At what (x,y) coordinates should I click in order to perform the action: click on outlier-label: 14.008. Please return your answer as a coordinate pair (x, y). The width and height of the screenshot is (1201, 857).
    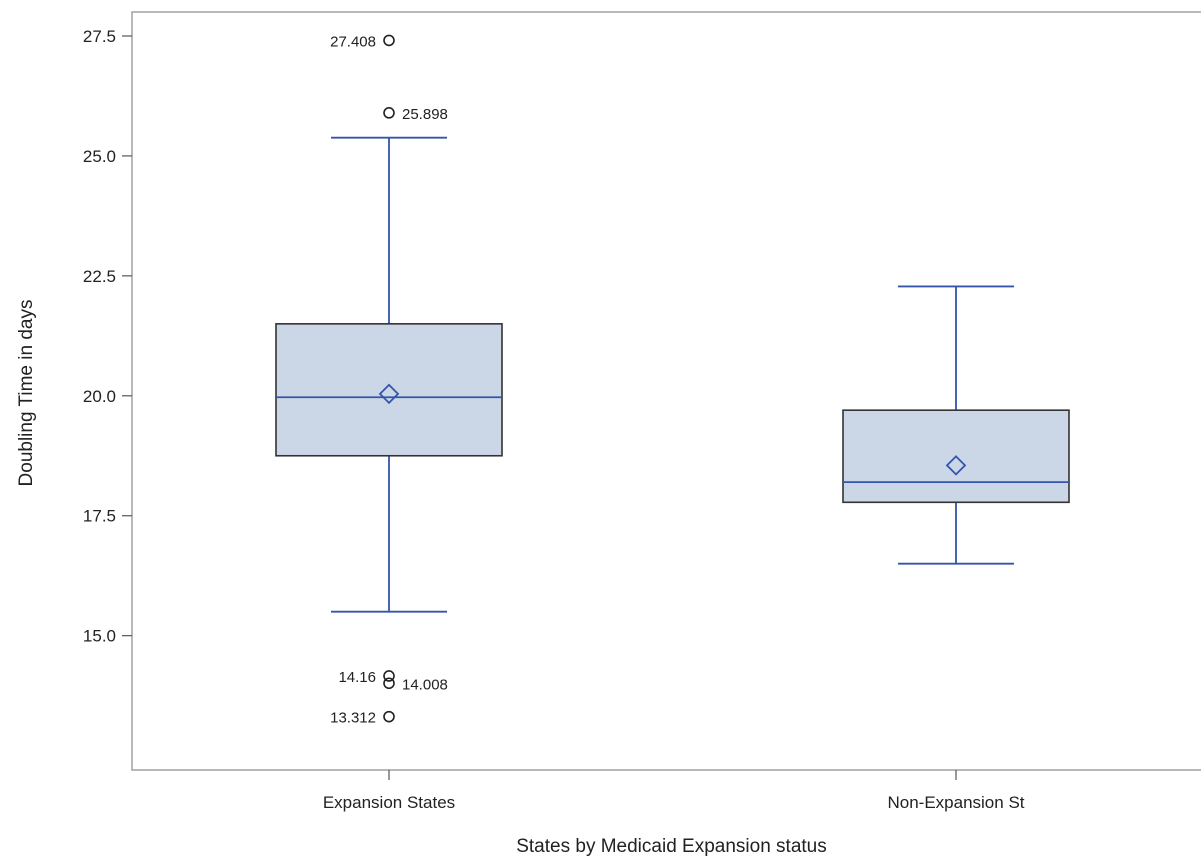
    Looking at the image, I should click on (425, 684).